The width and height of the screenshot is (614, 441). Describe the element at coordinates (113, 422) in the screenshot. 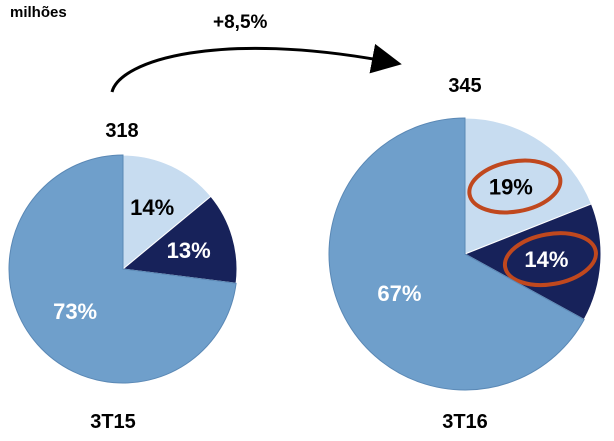

I see `period-label-3t15: 3T15` at that location.